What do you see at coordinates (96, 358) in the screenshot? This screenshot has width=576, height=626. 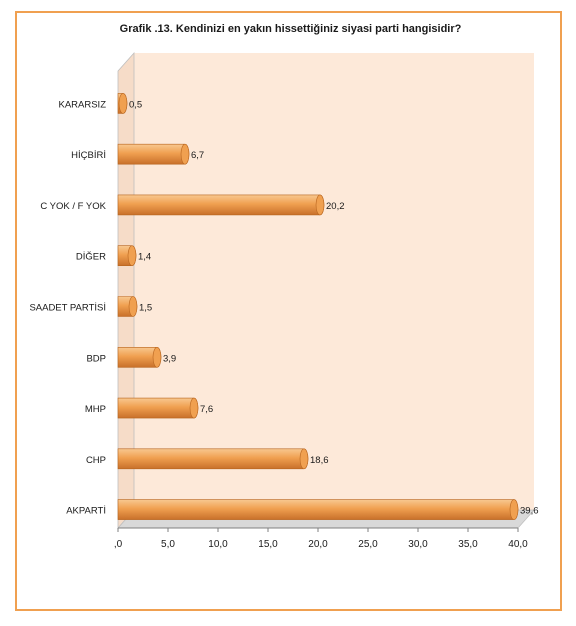 I see `category-label: BDP` at bounding box center [96, 358].